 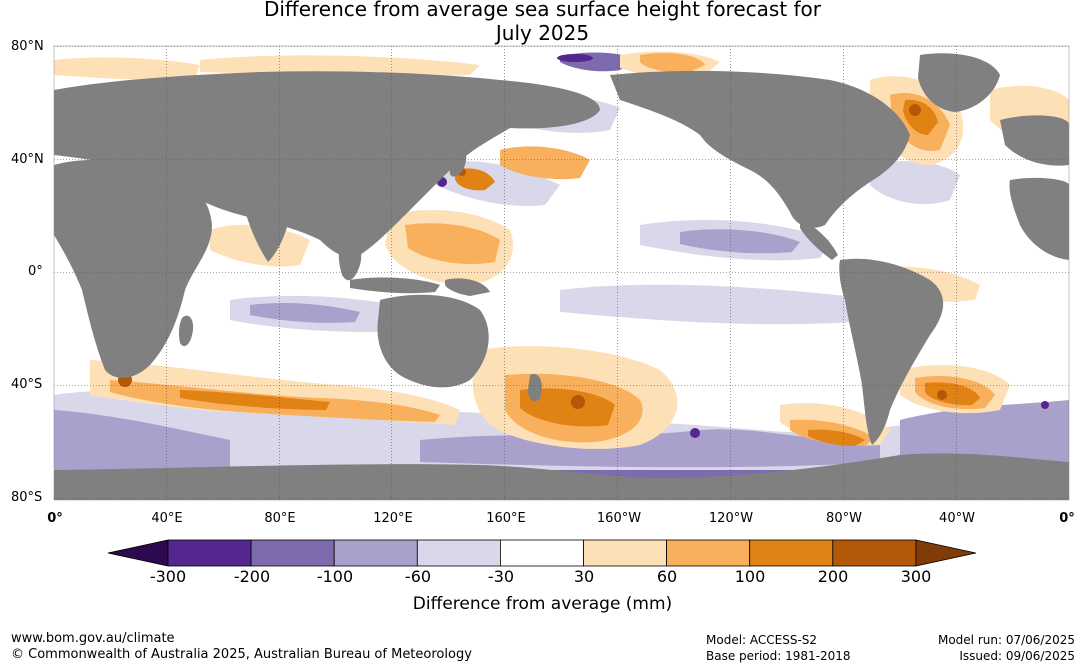 I want to click on lat-label-40s: 40°S, so click(x=27, y=384).